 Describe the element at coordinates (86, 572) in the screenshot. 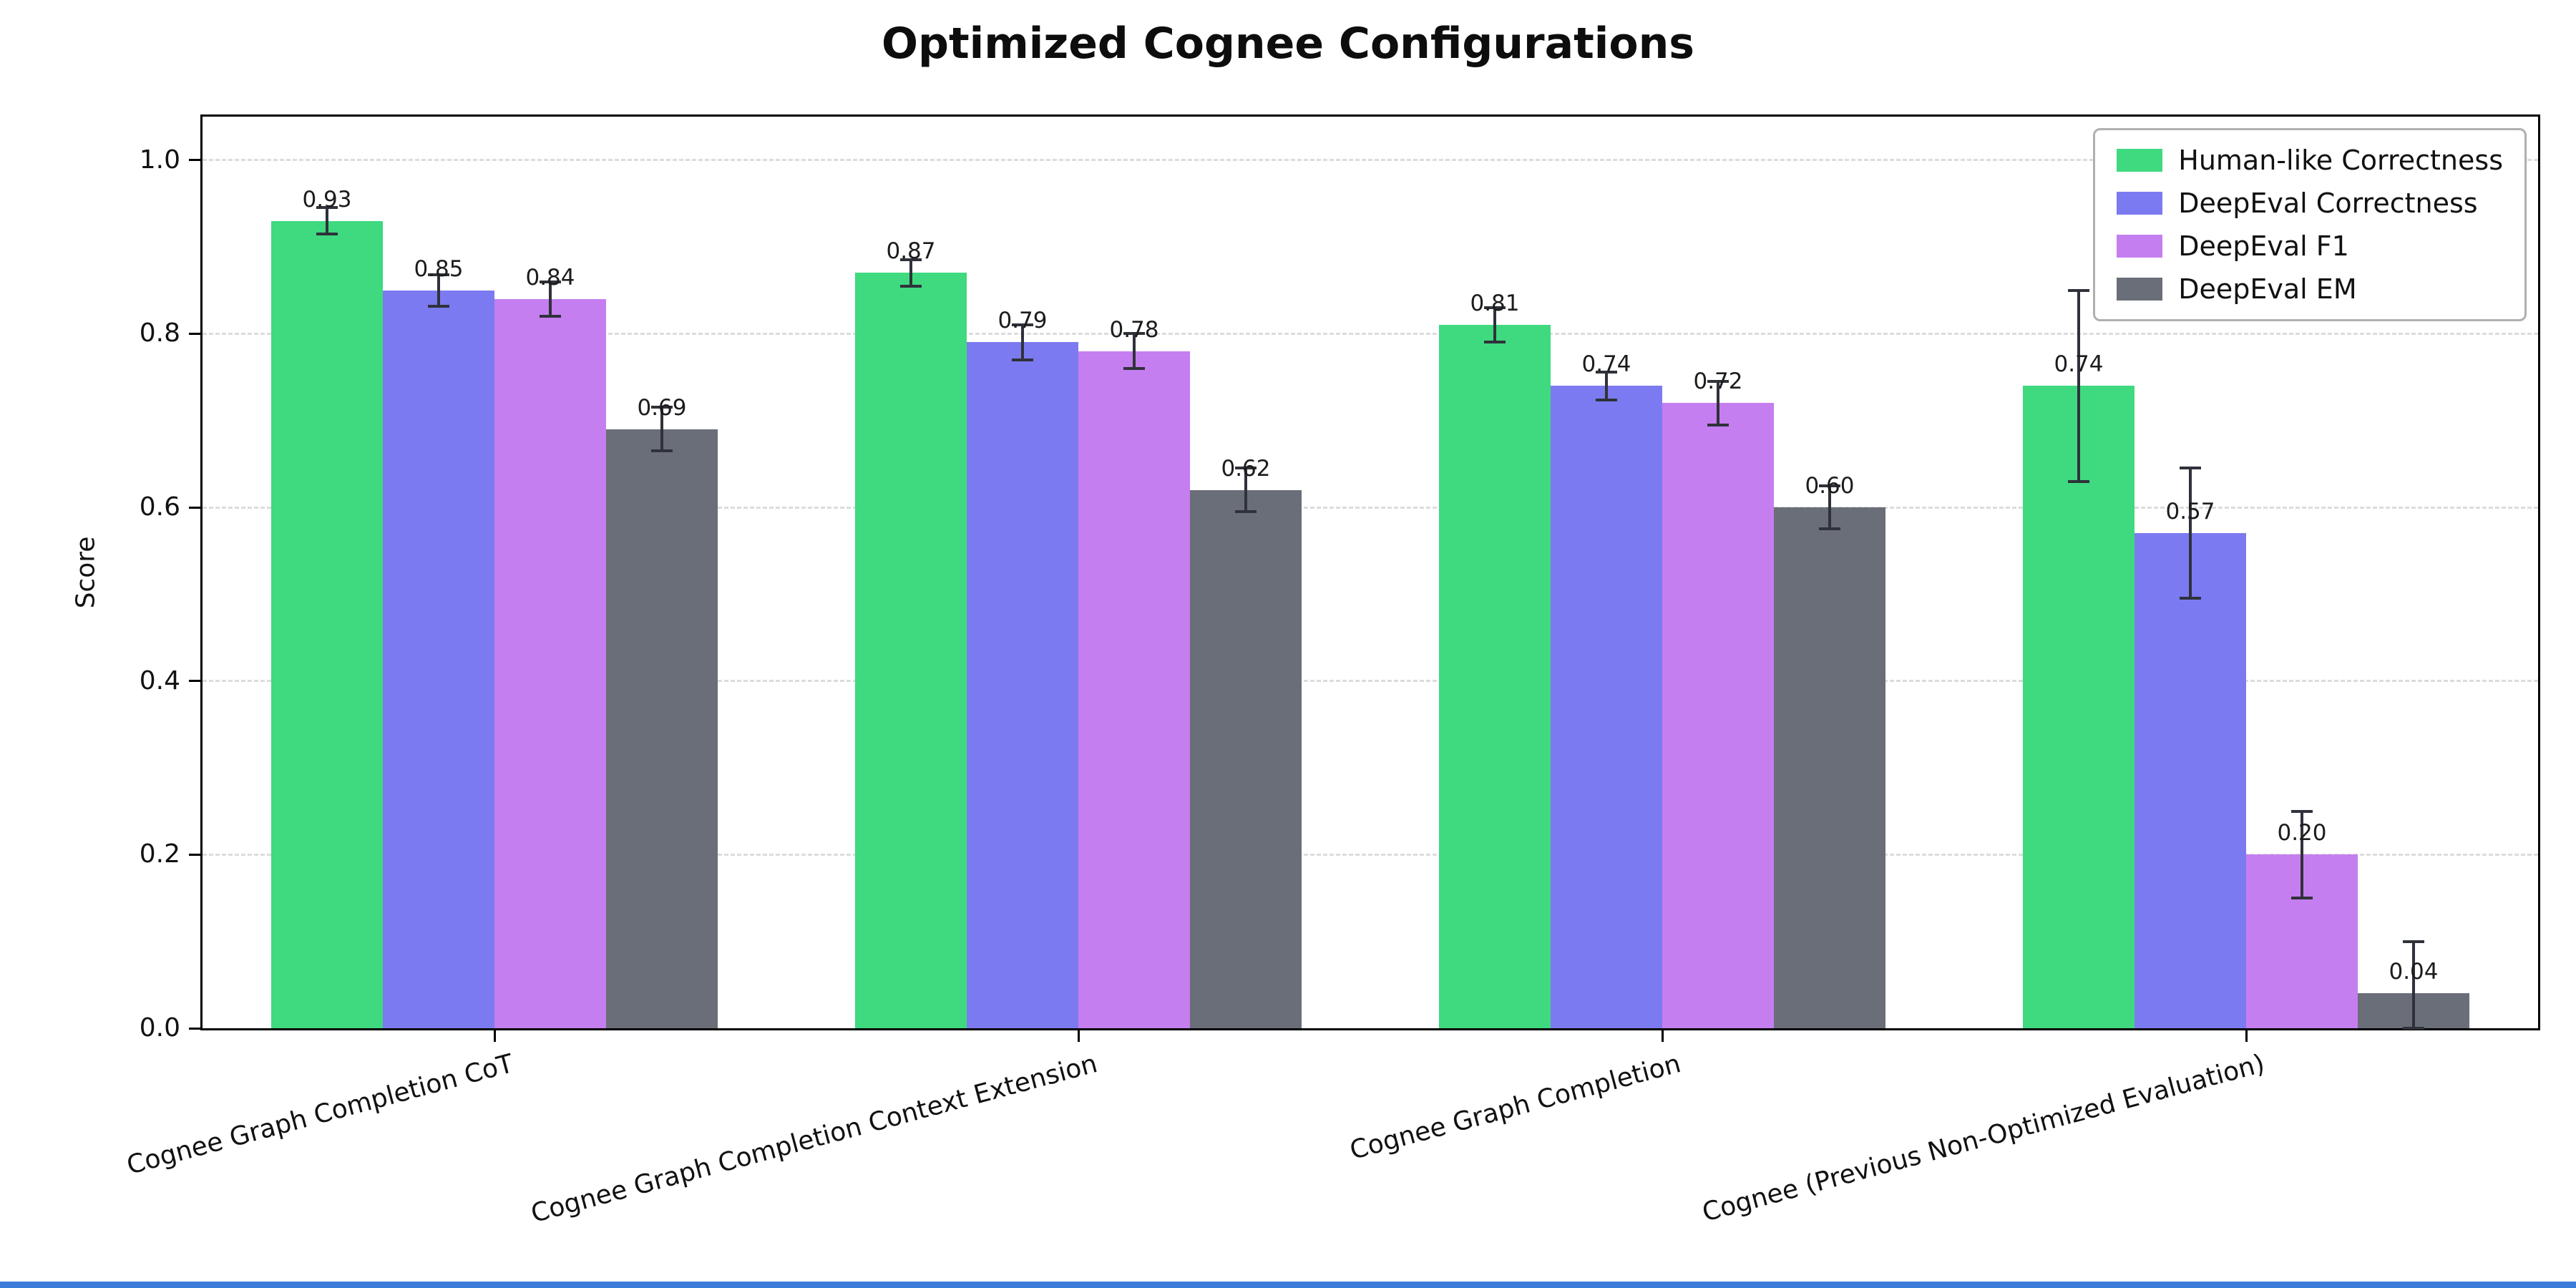

I see `y-axis-label: Score` at that location.